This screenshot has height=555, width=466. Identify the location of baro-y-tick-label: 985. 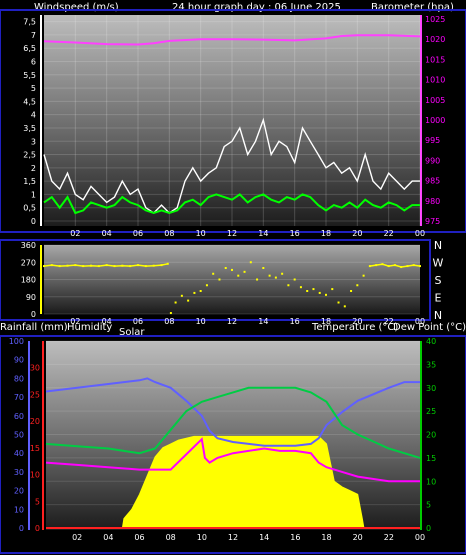
(432, 181).